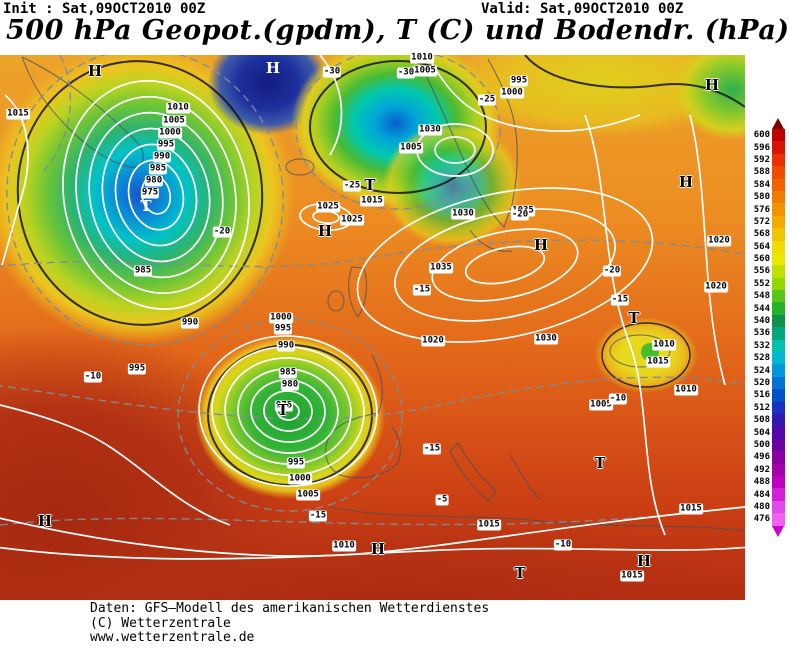 The width and height of the screenshot is (790, 648). Describe the element at coordinates (761, 147) in the screenshot. I see `legend-value: 596` at that location.